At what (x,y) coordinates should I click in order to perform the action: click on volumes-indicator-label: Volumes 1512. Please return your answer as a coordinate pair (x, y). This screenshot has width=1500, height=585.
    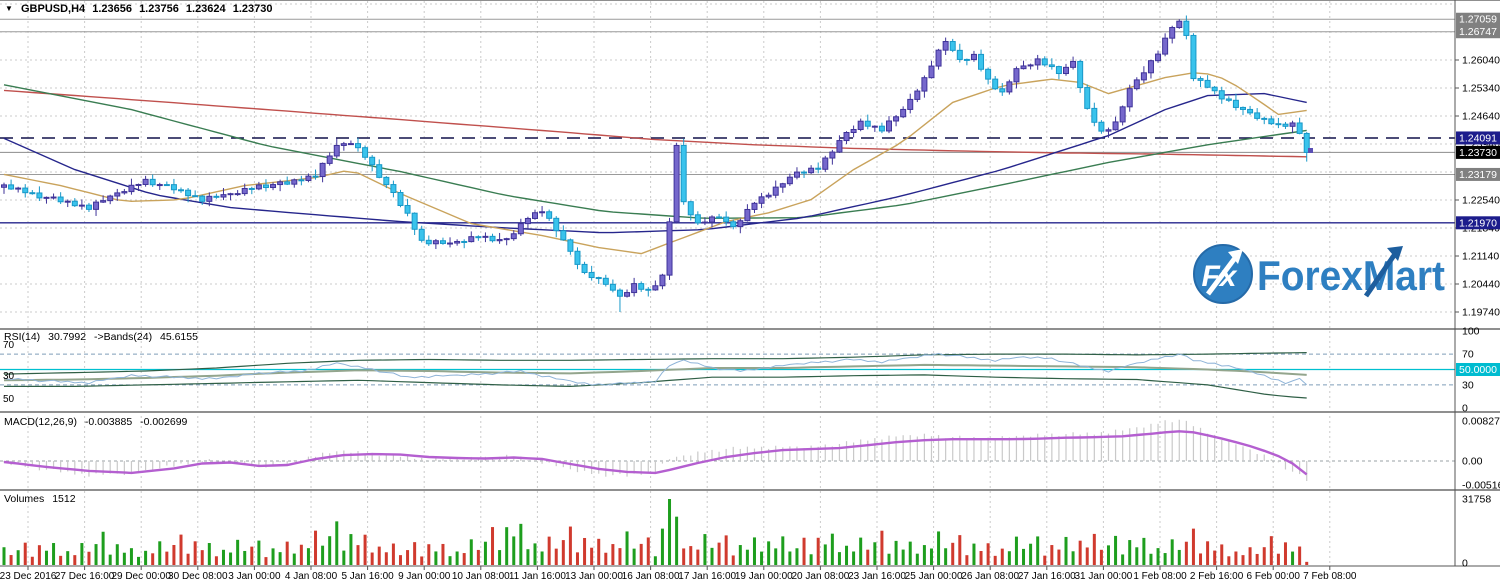
    Looking at the image, I should click on (42, 499).